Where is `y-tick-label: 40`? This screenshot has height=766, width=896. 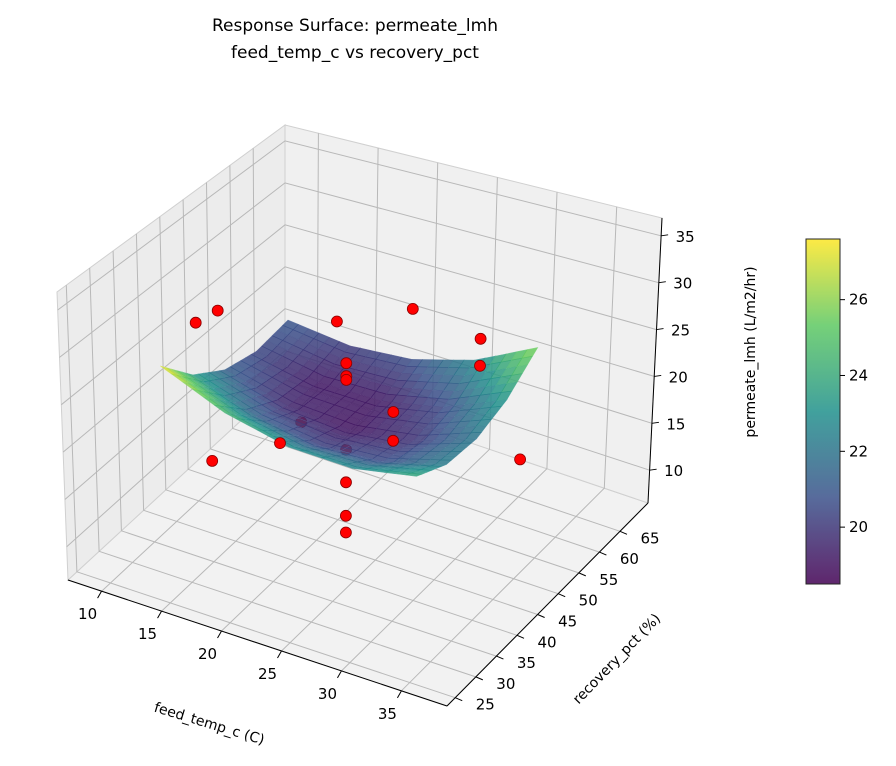 y-tick-label: 40 is located at coordinates (546, 642).